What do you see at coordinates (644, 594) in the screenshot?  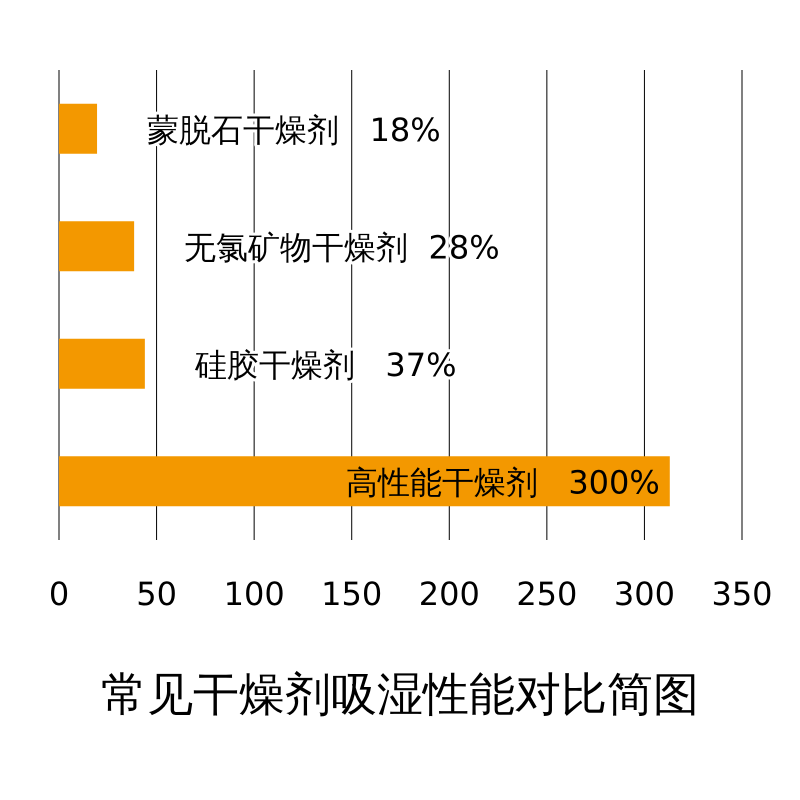 I see `x-tick-label: 300` at bounding box center [644, 594].